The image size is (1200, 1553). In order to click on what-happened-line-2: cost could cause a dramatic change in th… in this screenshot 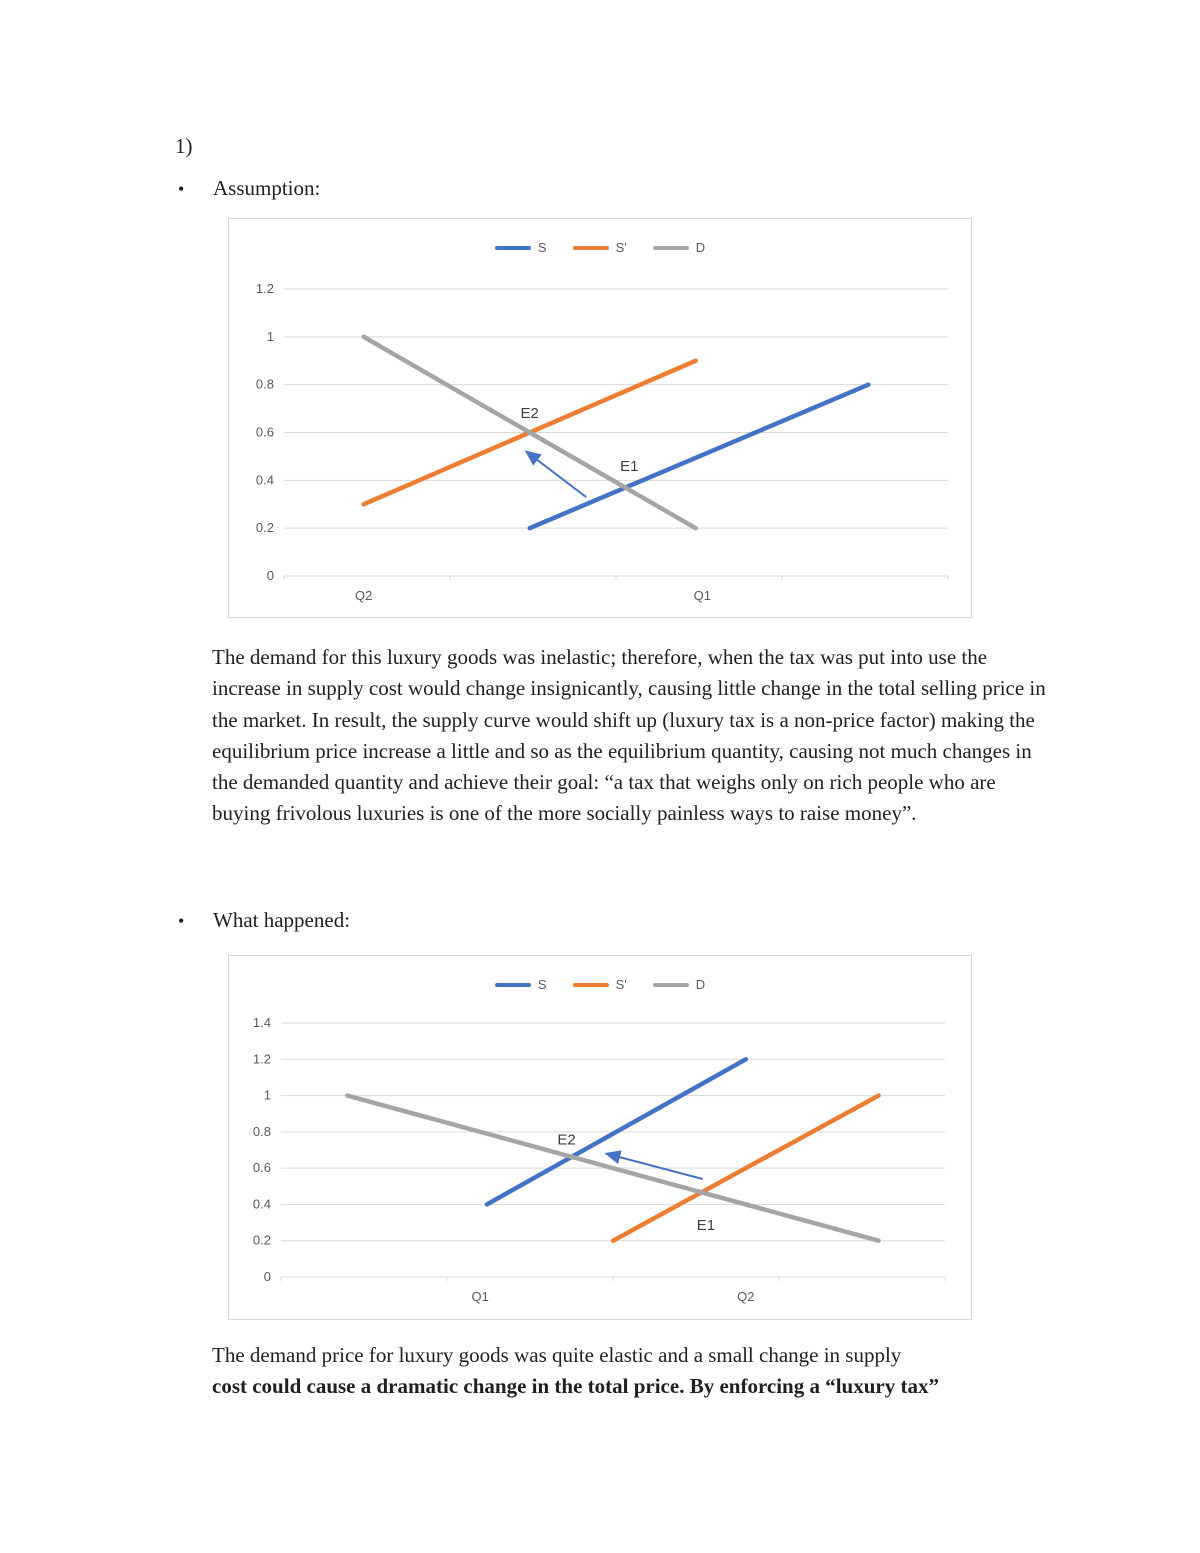, I will do `click(575, 1386)`.